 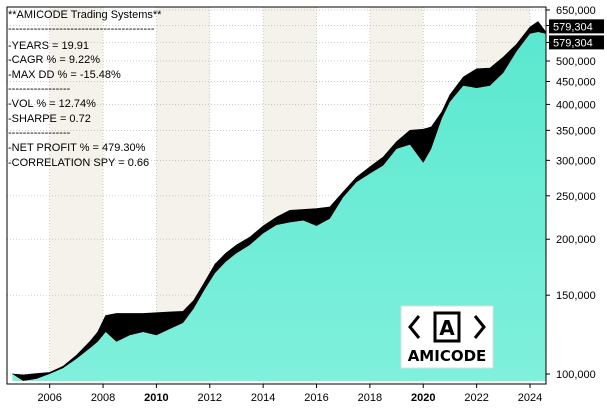 What do you see at coordinates (78, 163) in the screenshot?
I see `stats-correlation: -CORRELATION SPY = 0.66` at bounding box center [78, 163].